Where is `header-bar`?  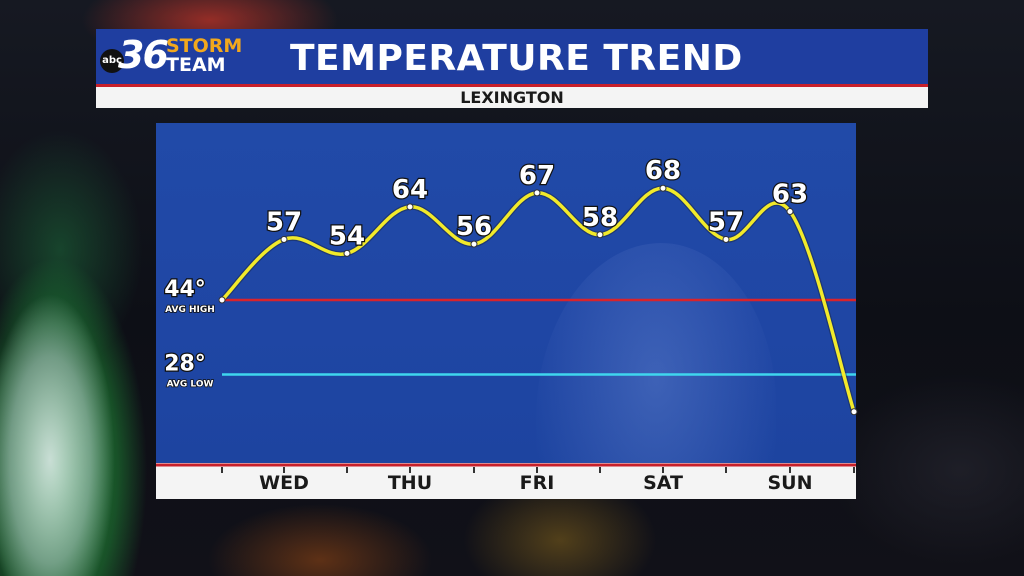
header-bar is located at coordinates (512, 56).